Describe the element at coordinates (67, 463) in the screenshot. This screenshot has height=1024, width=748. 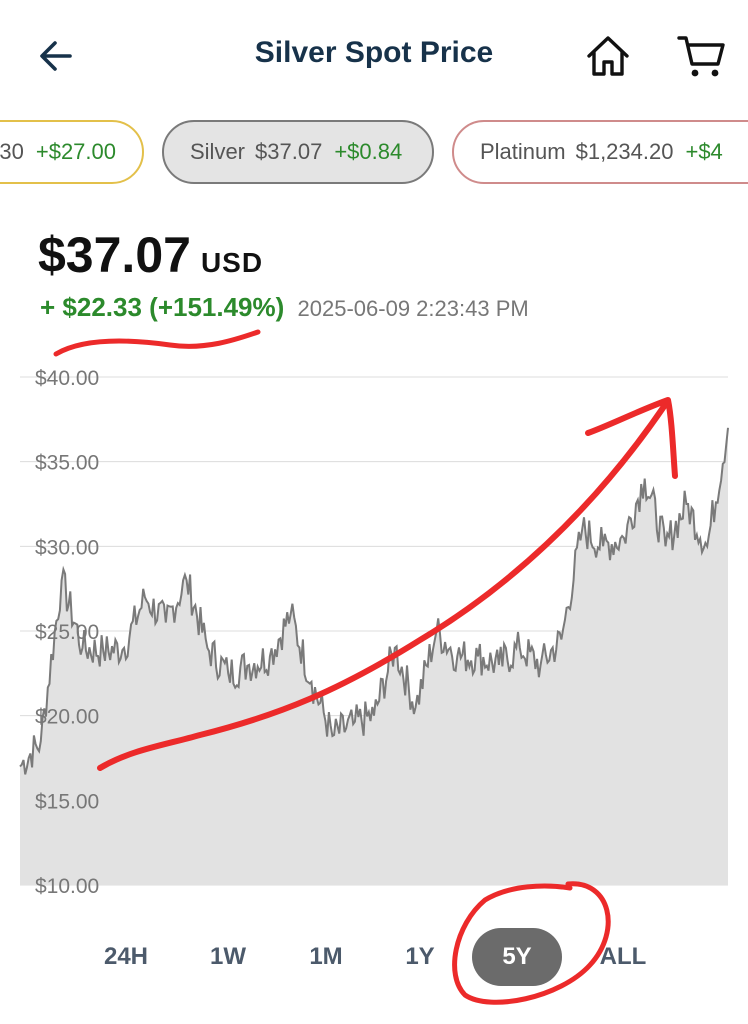
I see `y-tick-label: $35.00` at that location.